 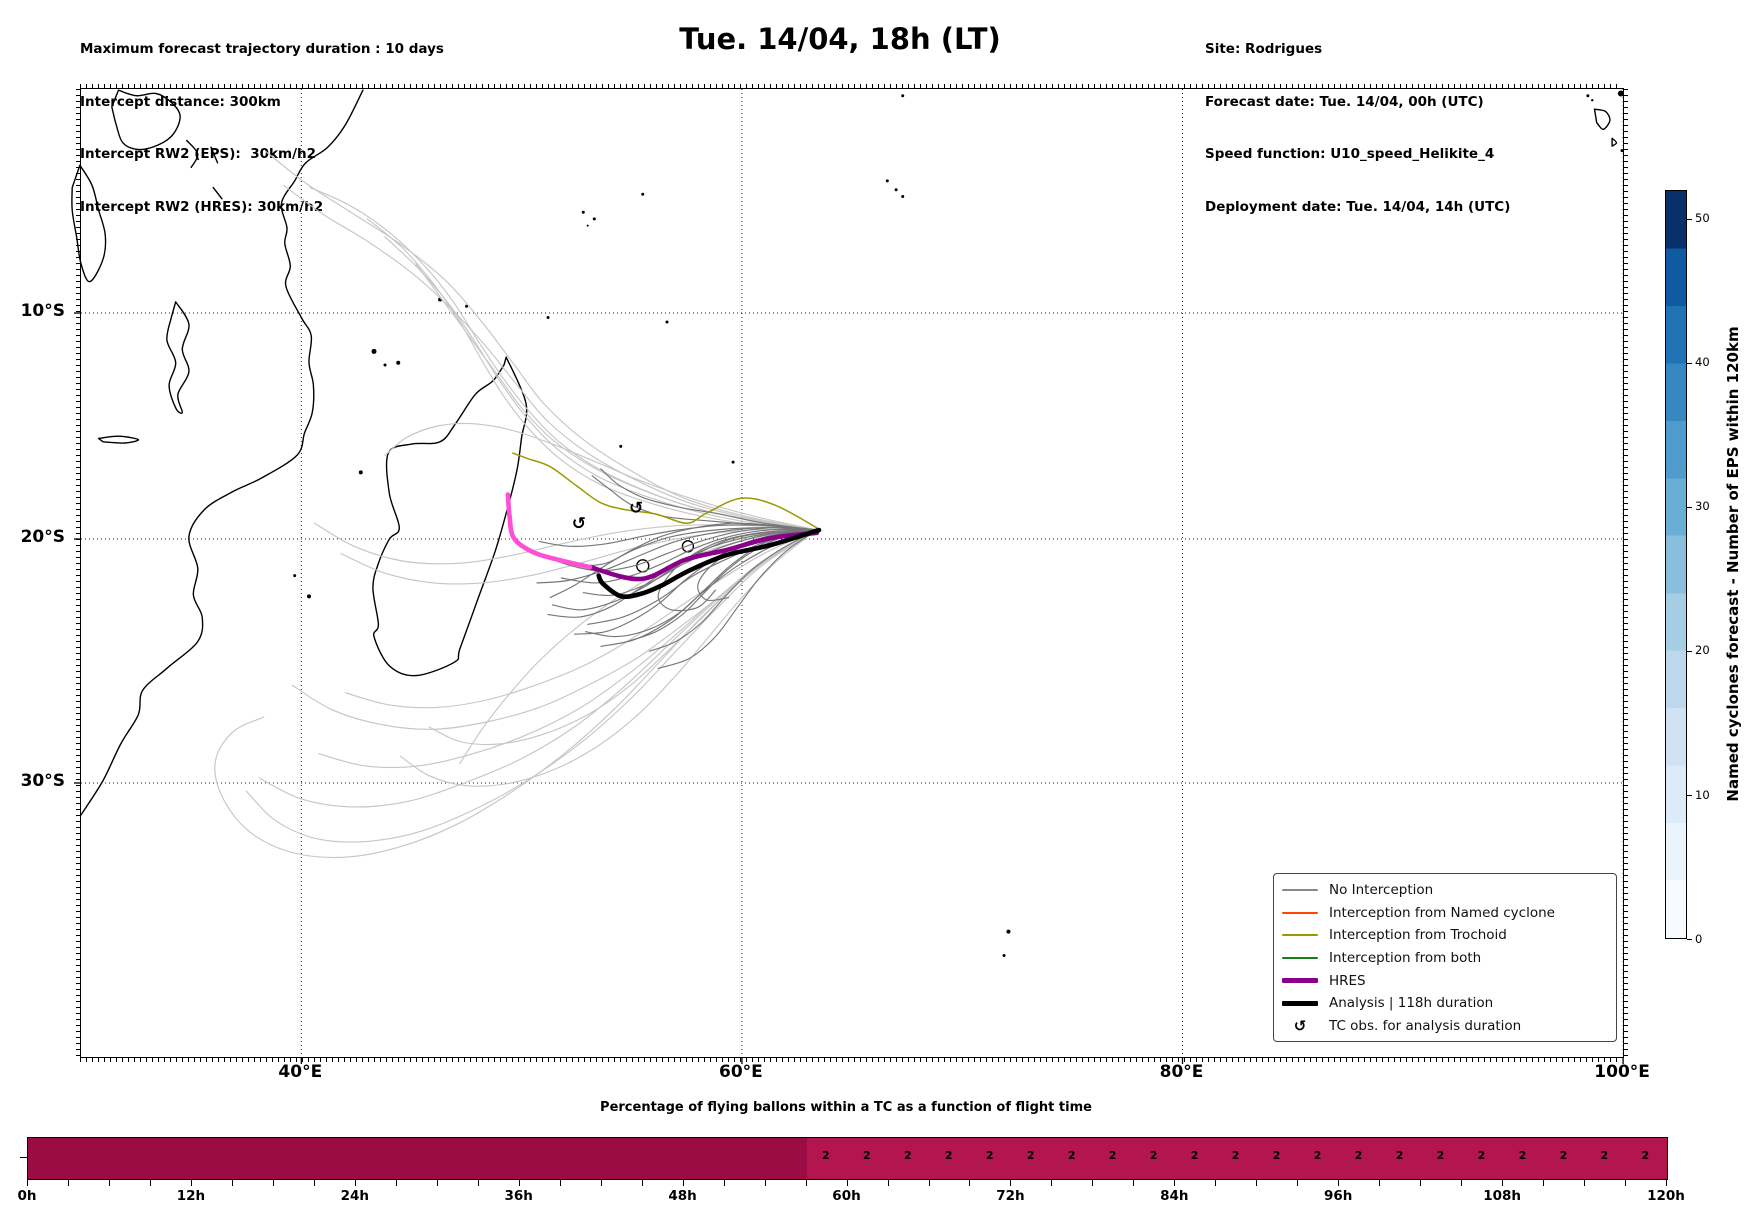 I want to click on coastline-sumatra-islands-ne, so click(x=1602, y=119).